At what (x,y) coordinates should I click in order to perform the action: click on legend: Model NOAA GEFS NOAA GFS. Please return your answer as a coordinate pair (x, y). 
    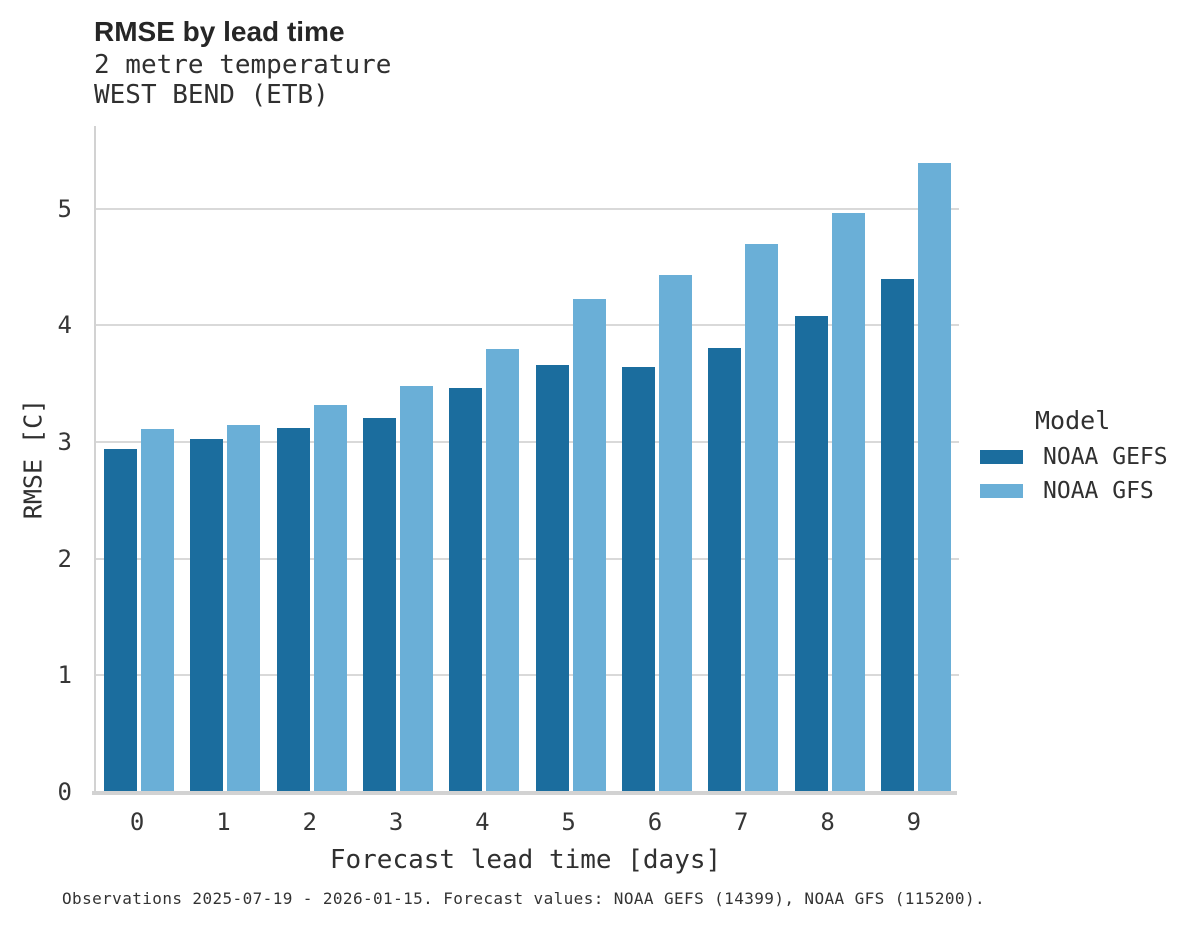
    Looking at the image, I should click on (1086, 461).